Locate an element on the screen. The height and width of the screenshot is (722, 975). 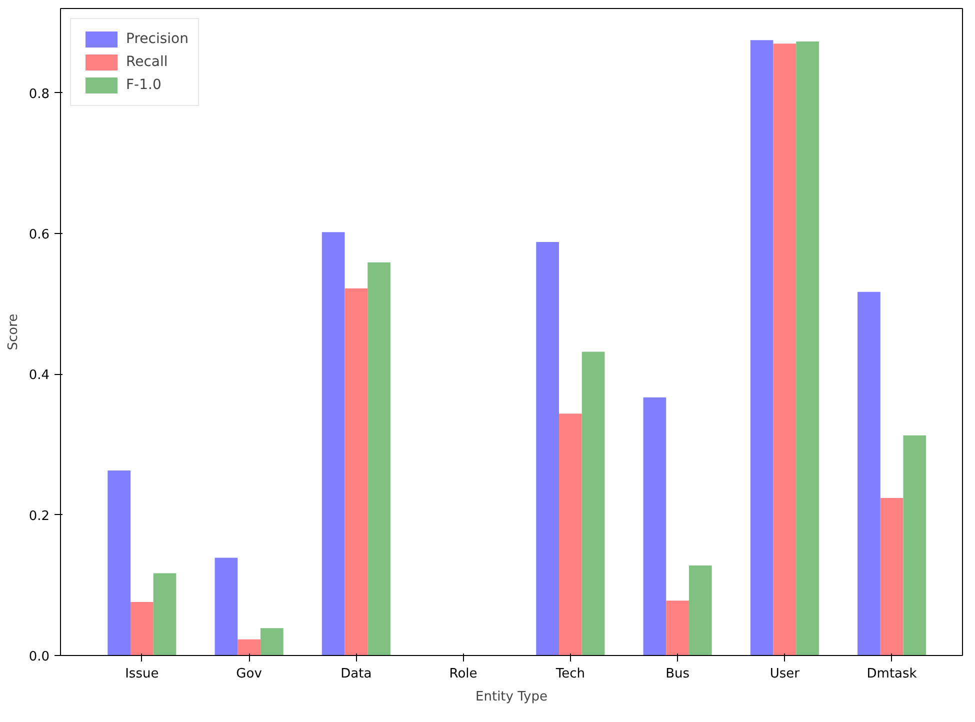
x-tick-label: Issue is located at coordinates (142, 674).